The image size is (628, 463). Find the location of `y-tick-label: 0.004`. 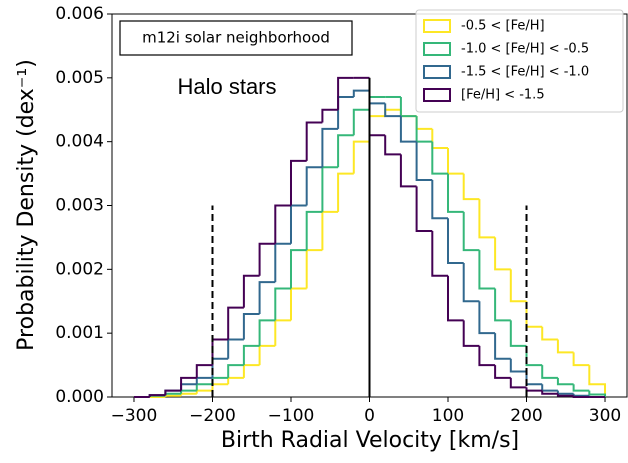

y-tick-label: 0.004 is located at coordinates (79, 142).